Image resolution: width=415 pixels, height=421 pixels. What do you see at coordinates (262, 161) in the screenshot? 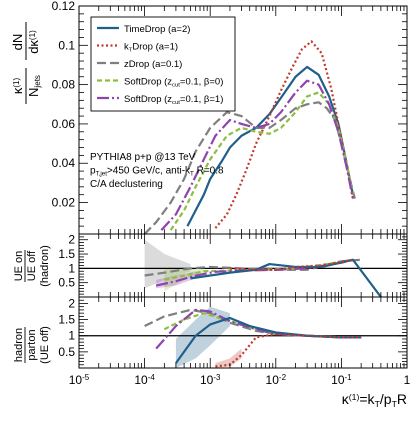
I see `series-line-sd0` at bounding box center [262, 161].